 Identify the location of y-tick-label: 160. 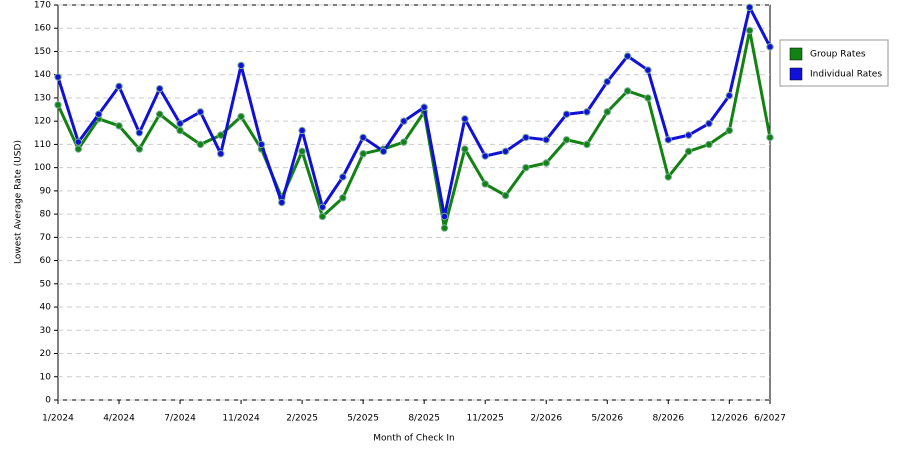
(42, 29).